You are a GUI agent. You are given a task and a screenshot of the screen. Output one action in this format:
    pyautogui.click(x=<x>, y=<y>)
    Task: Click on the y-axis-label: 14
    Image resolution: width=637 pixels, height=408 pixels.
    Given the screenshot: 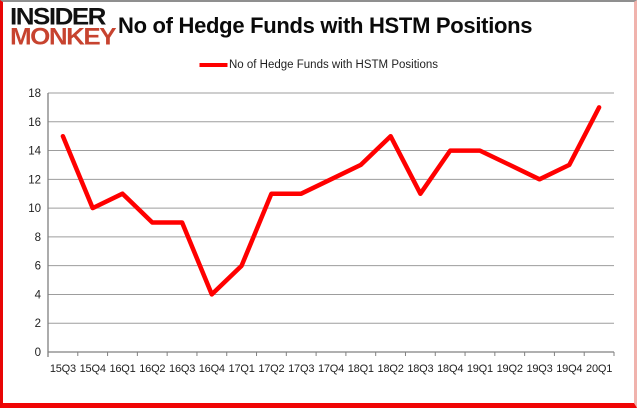 What is the action you would take?
    pyautogui.click(x=34, y=152)
    